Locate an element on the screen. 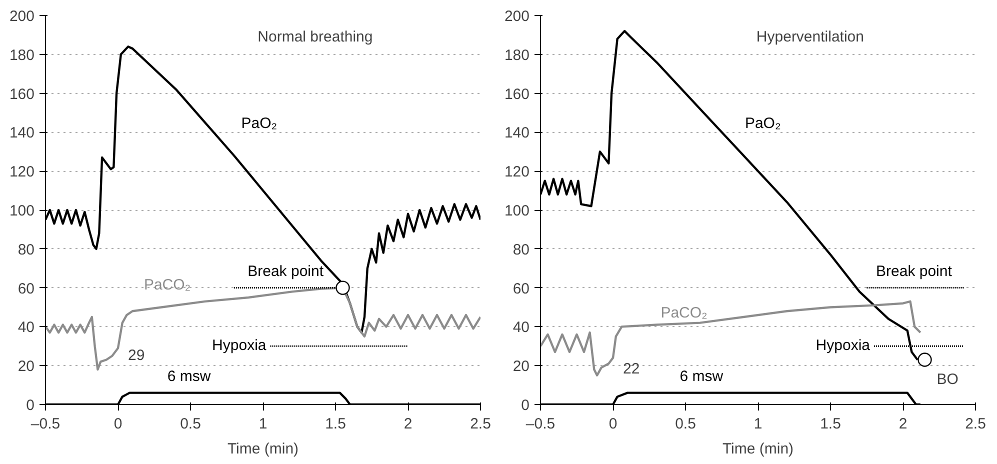 The height and width of the screenshot is (464, 997). series-label: BO is located at coordinates (947, 379).